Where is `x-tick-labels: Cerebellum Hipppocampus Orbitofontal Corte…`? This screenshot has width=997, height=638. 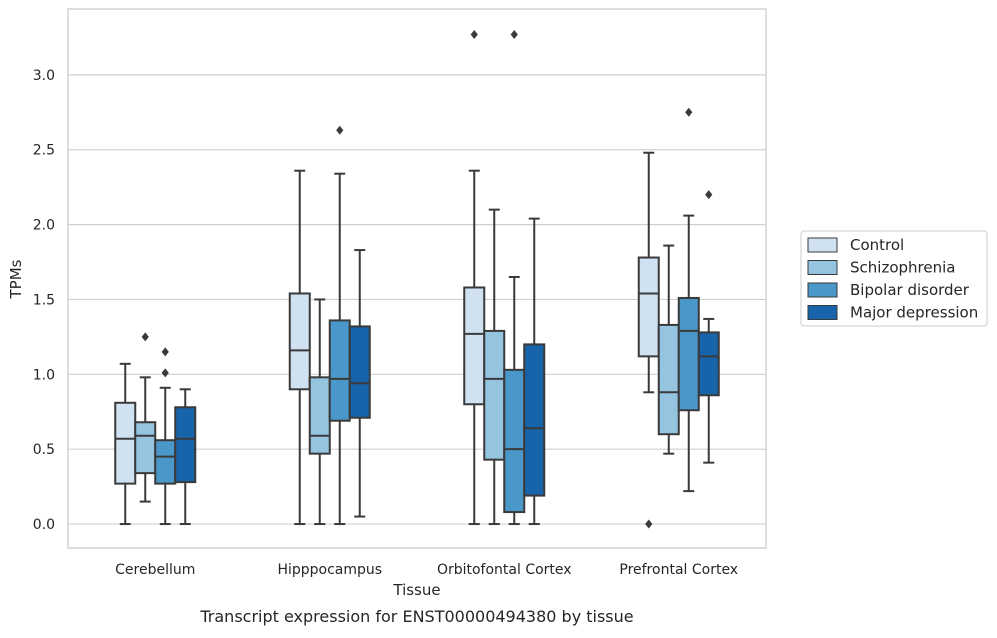 x-tick-labels: Cerebellum Hipppocampus Orbitofontal Corte… is located at coordinates (426, 570).